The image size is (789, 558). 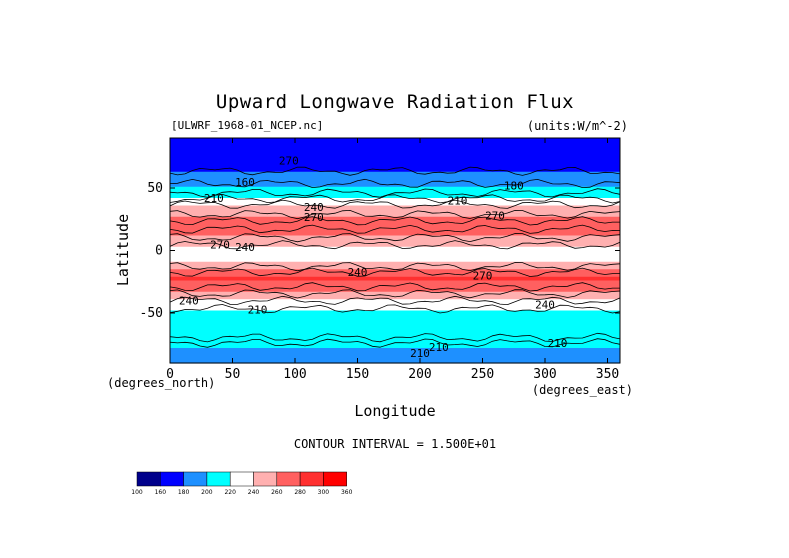 What do you see at coordinates (357, 374) in the screenshot?
I see `x-tick-label: 150` at bounding box center [357, 374].